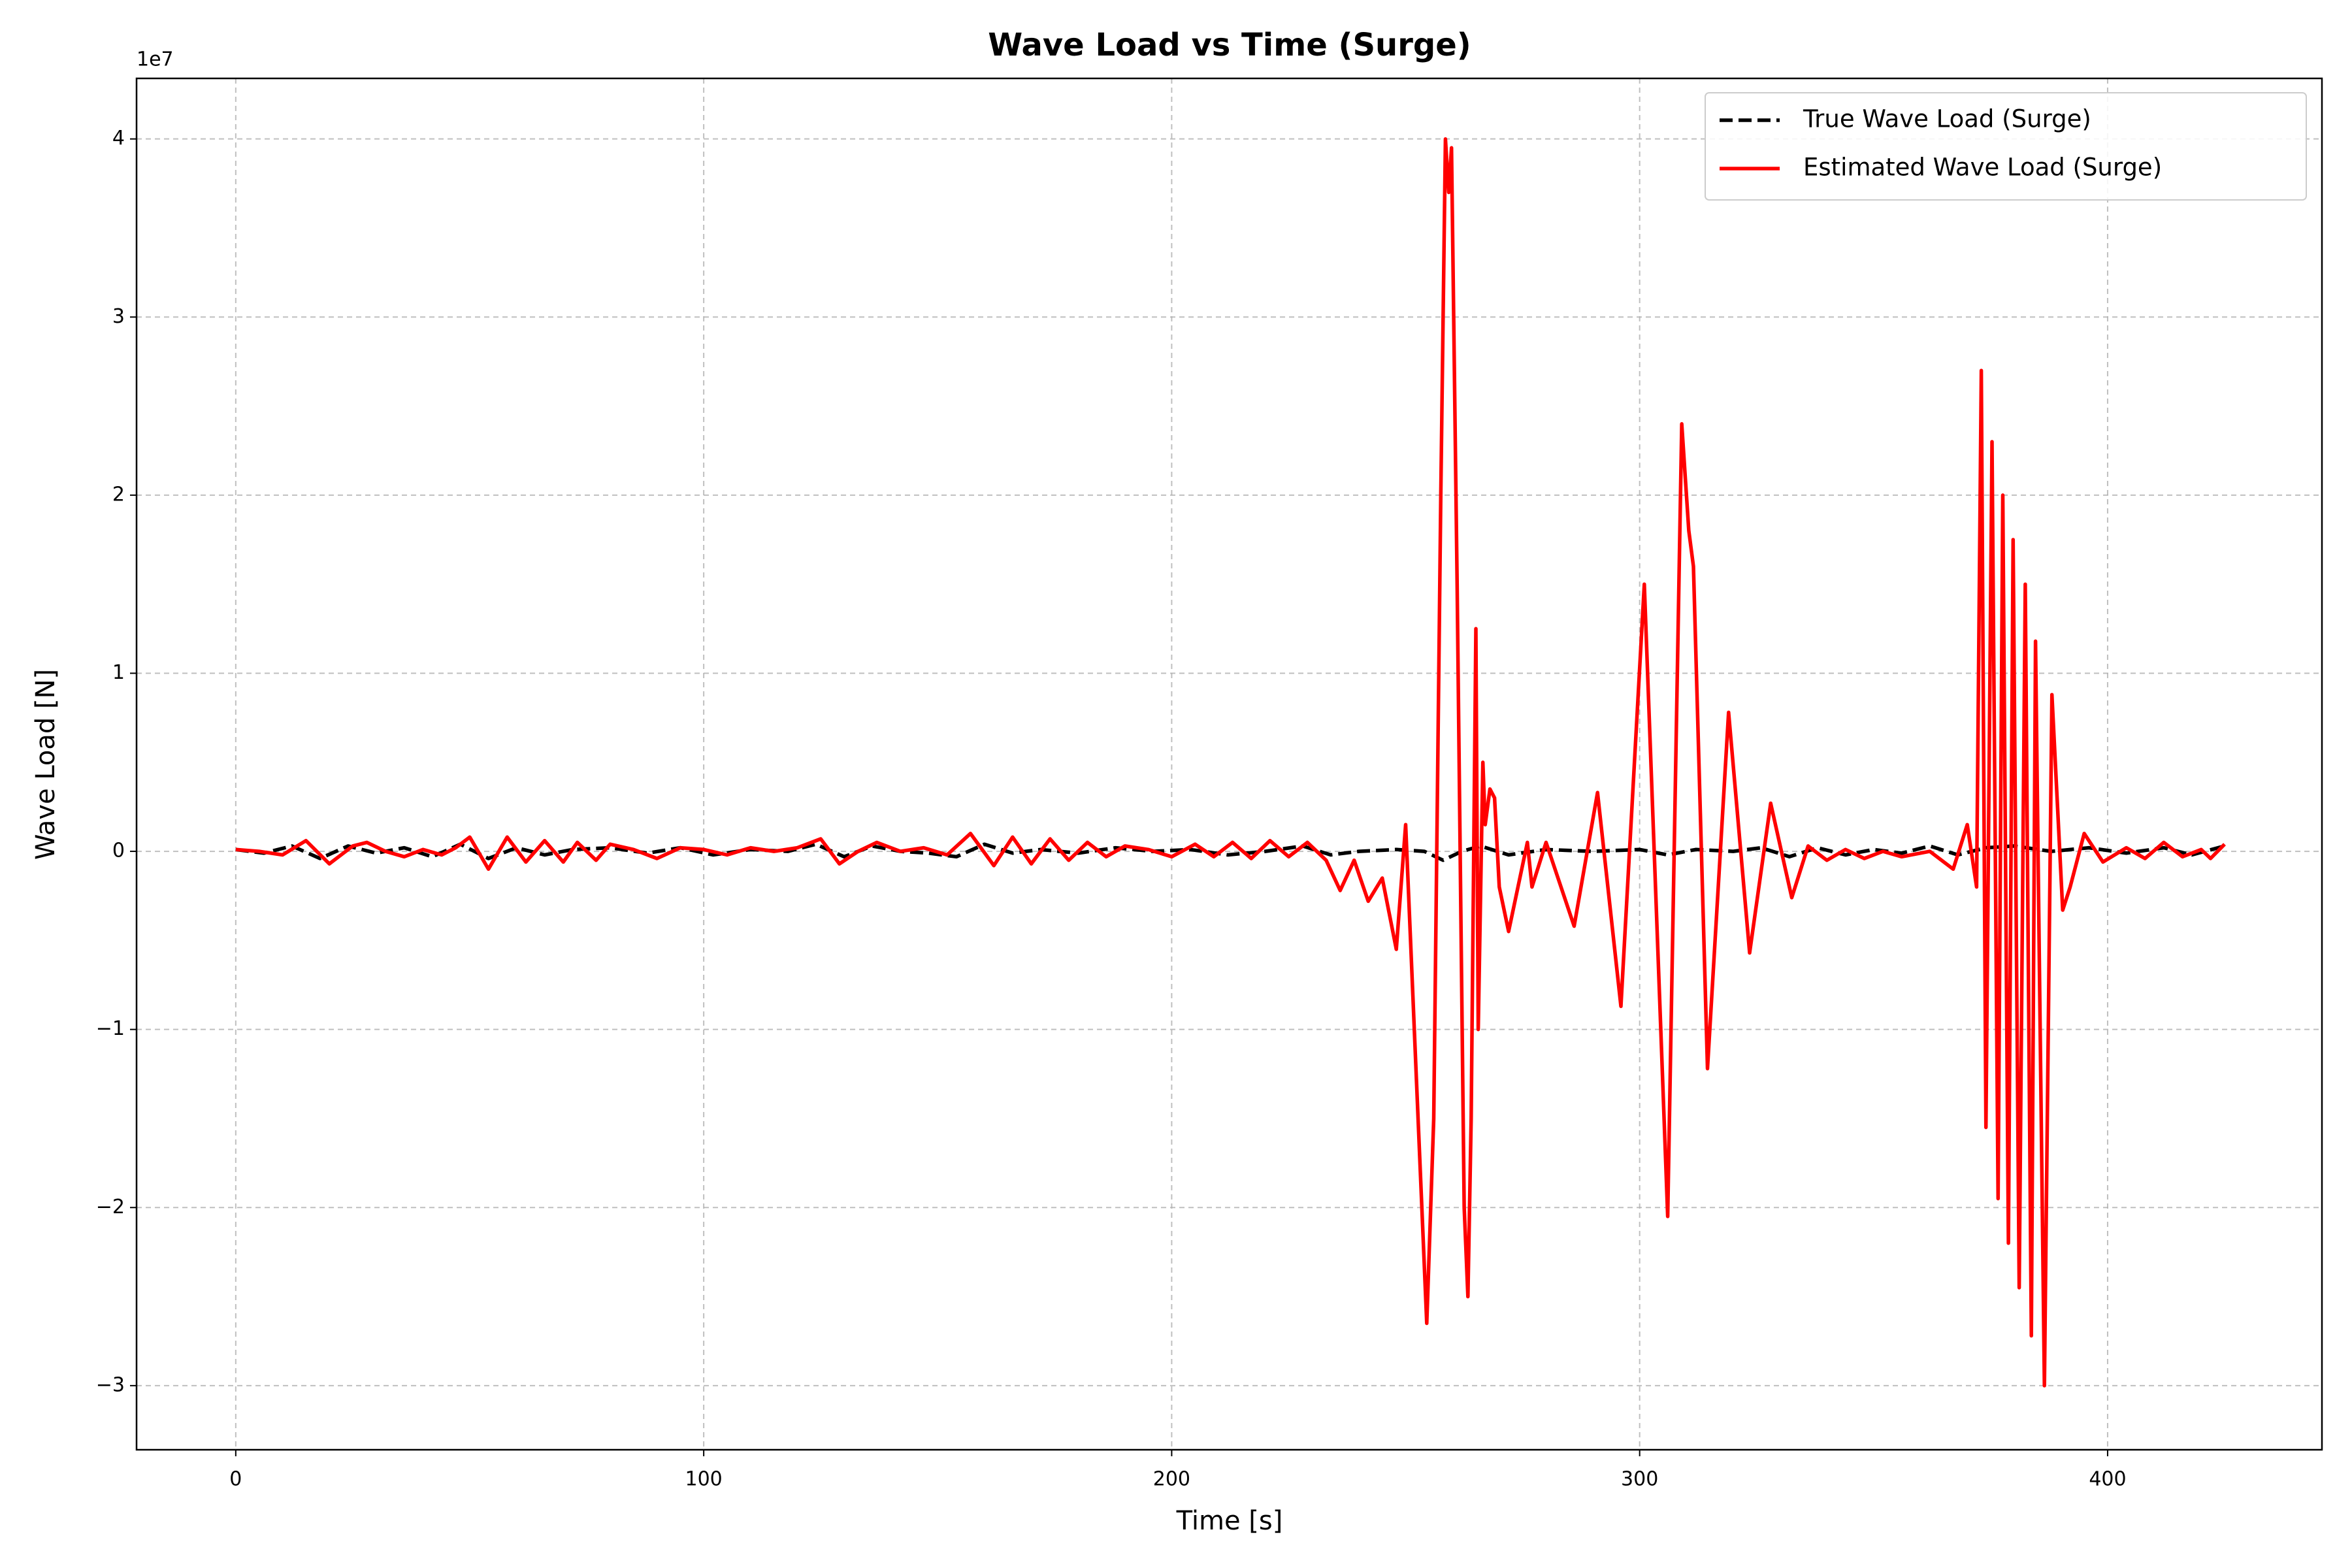  What do you see at coordinates (110, 1028) in the screenshot?
I see `y-tick-label: −1` at bounding box center [110, 1028].